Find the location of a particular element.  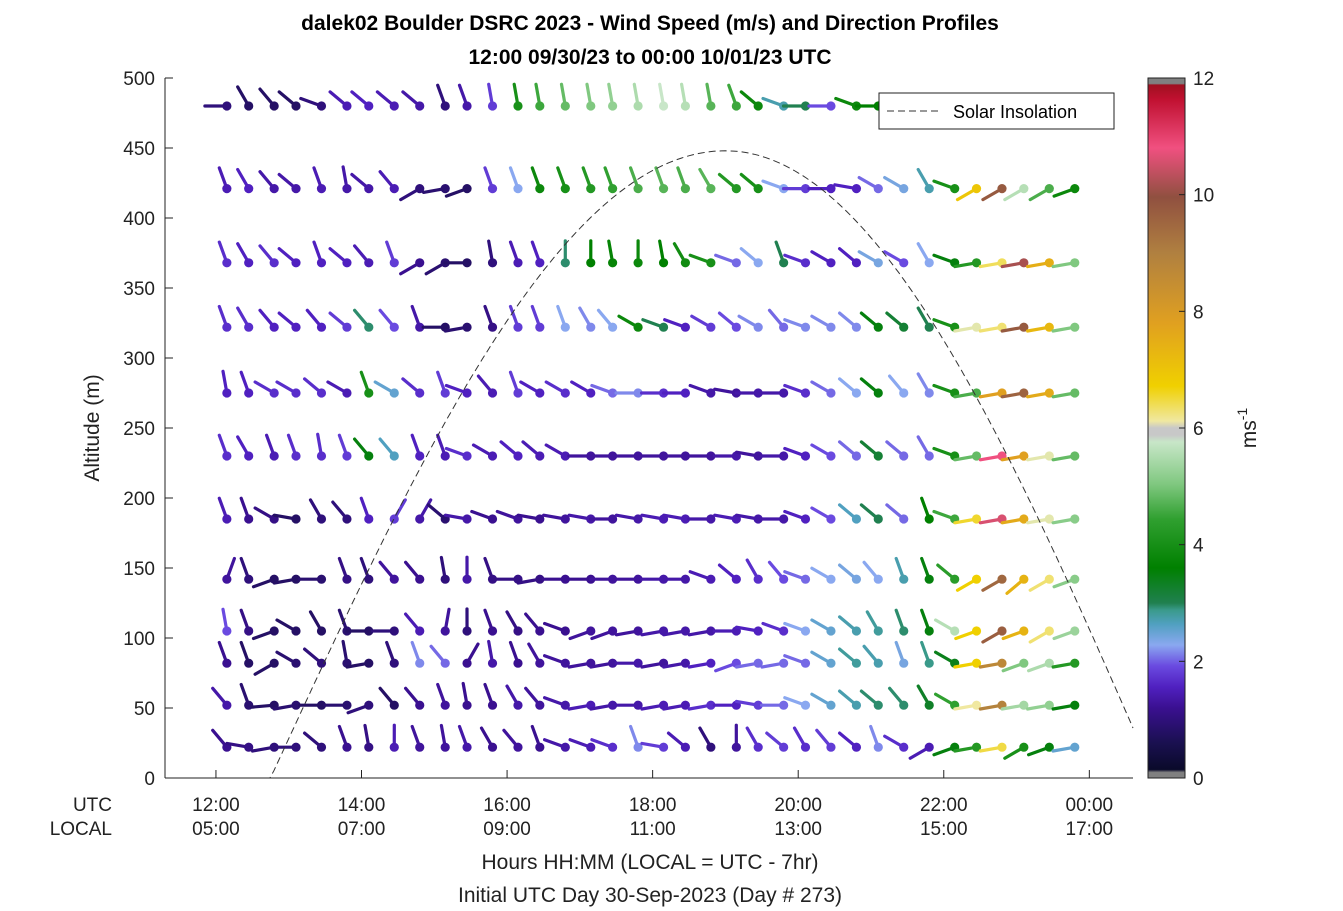

colorbar-label: ms-1 is located at coordinates (1247, 428).